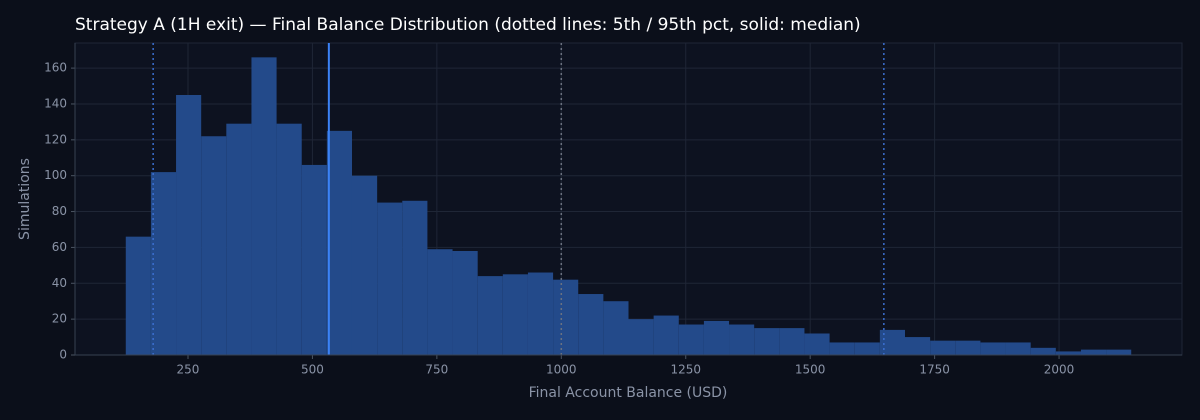 The image size is (1200, 420). Describe the element at coordinates (685, 370) in the screenshot. I see `x-tick-label: 1250` at that location.